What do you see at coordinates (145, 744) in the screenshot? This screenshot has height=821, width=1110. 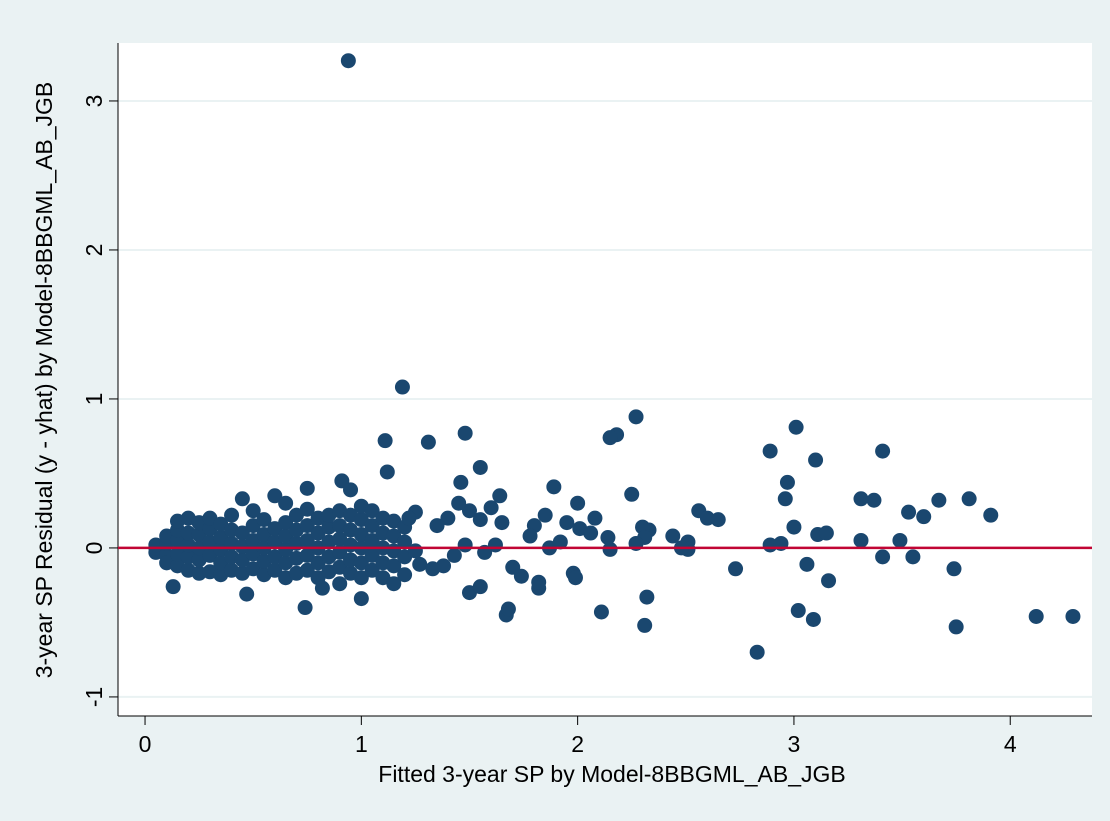 I see `x-tick-label: 0` at bounding box center [145, 744].